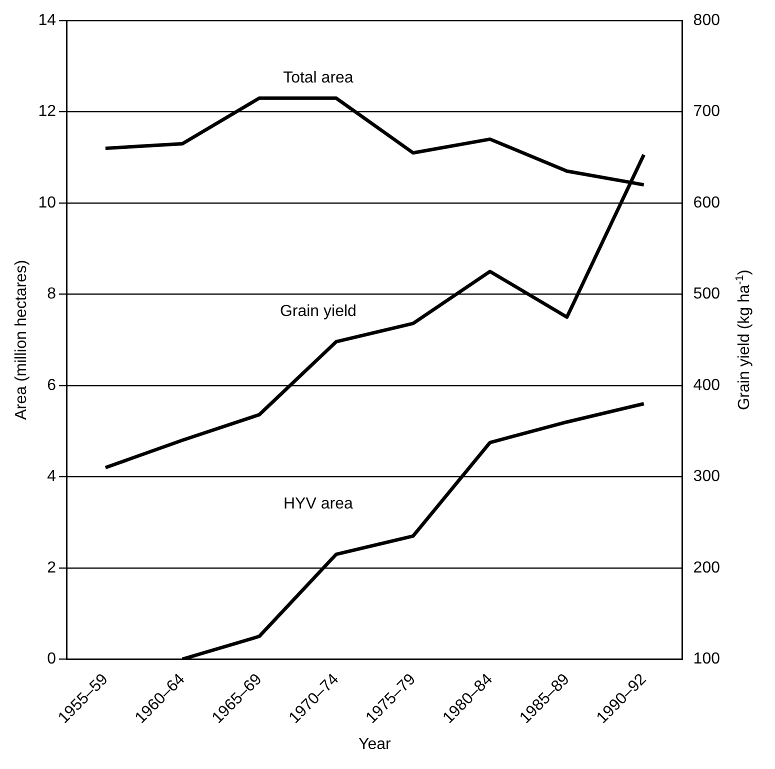  Describe the element at coordinates (21, 340) in the screenshot. I see `y-axis-title: Area (million hectares)` at that location.